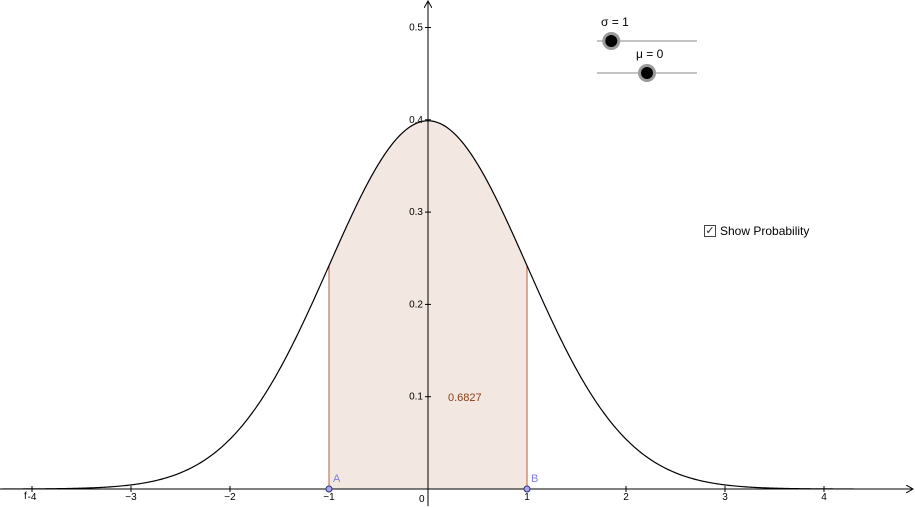 The width and height of the screenshot is (915, 507). I want to click on x-tick-label: -4, so click(32, 497).